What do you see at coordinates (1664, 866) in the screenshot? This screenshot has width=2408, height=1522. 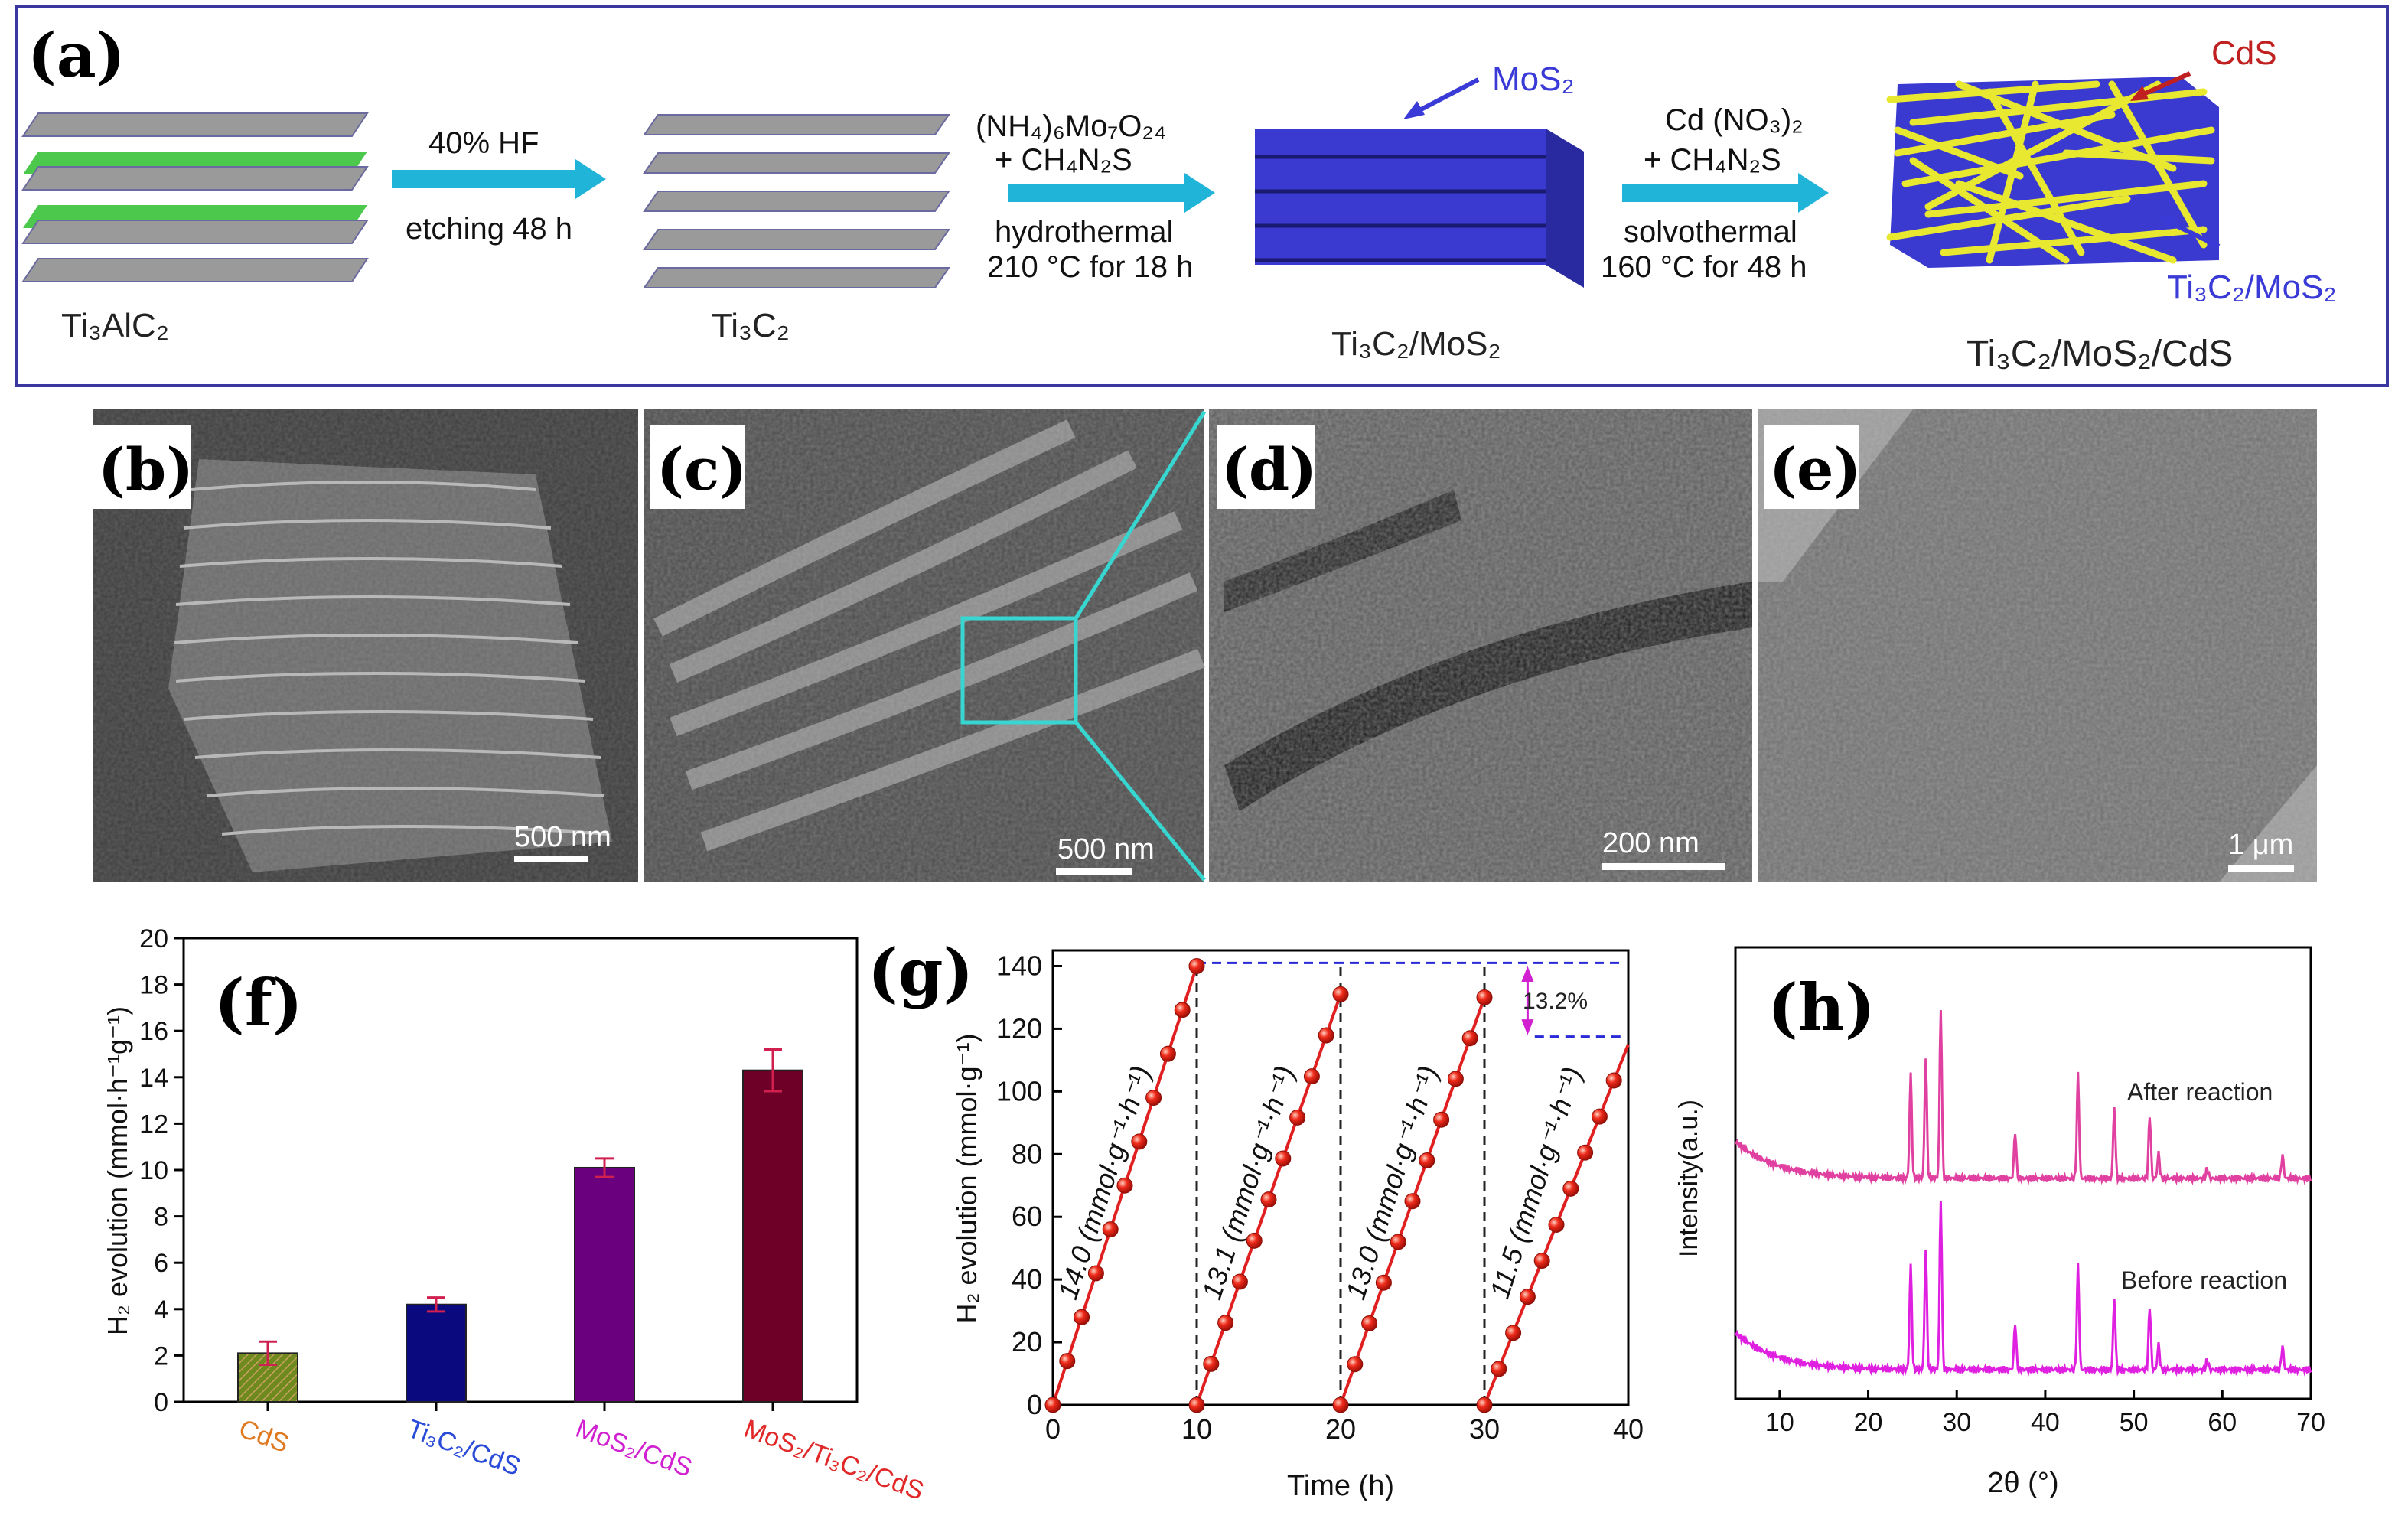 I see `scalebar-d` at bounding box center [1664, 866].